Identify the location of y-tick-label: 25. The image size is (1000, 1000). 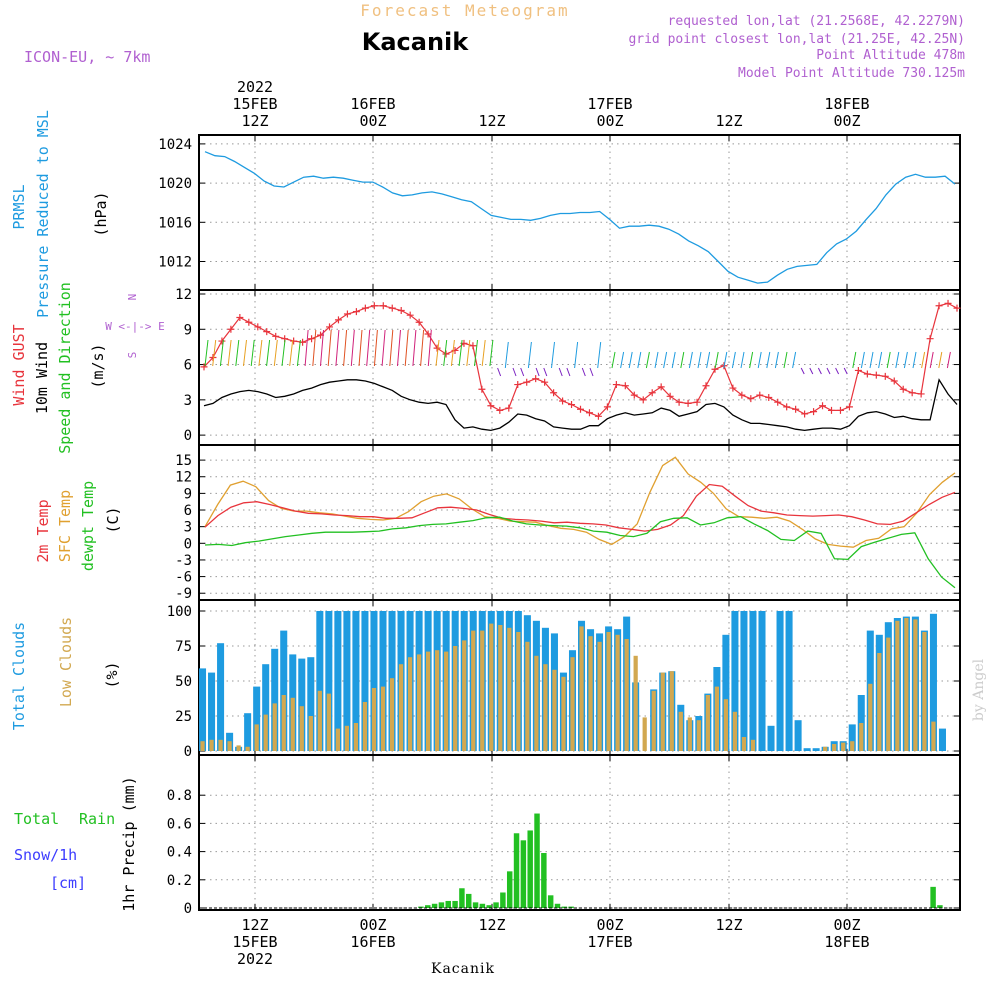
(183, 717).